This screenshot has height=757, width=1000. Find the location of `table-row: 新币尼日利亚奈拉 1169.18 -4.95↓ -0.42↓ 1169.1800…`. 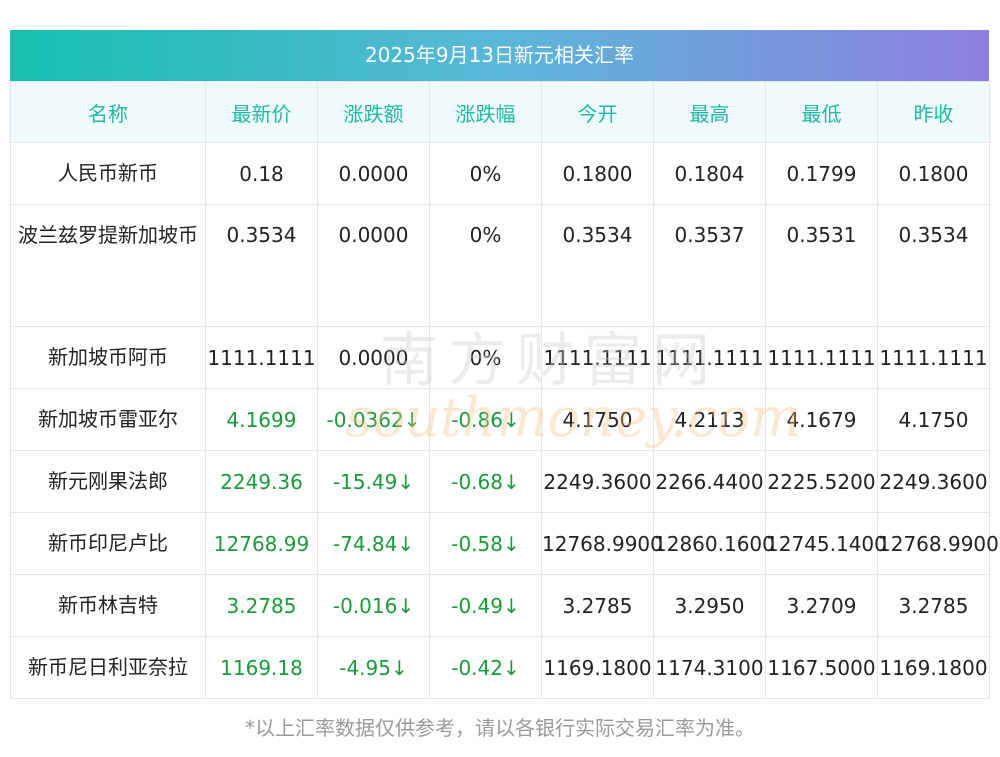

table-row: 新币尼日利亚奈拉 1169.18 -4.95↓ -0.42↓ 1169.1800… is located at coordinates (500, 667).